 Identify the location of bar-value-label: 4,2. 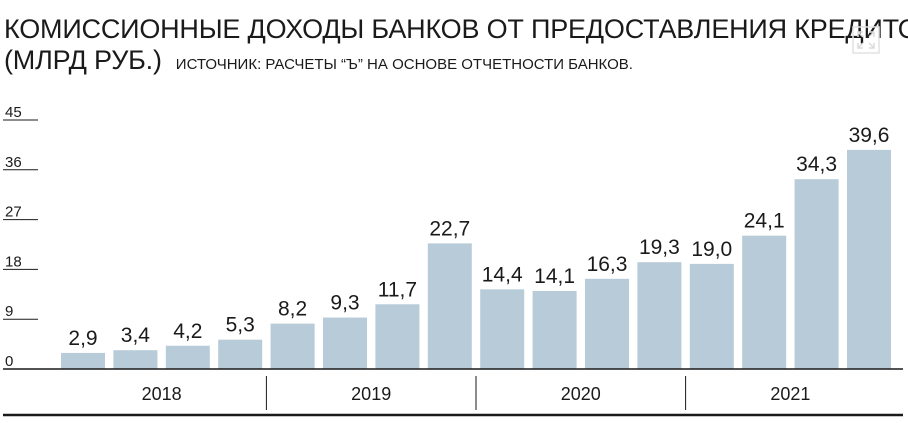
(187, 331).